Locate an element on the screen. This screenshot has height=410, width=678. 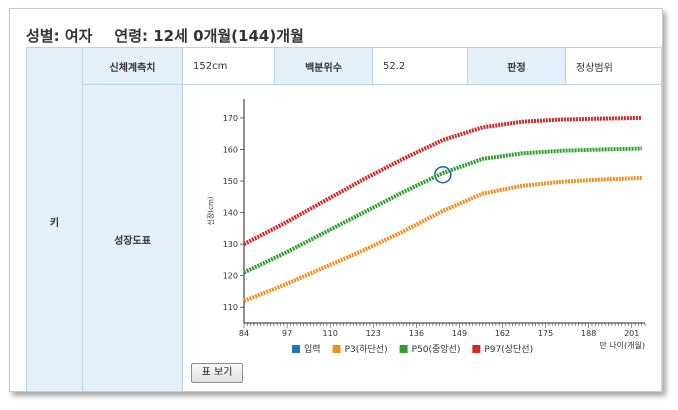
legend-swatch-P3 is located at coordinates (336, 349).